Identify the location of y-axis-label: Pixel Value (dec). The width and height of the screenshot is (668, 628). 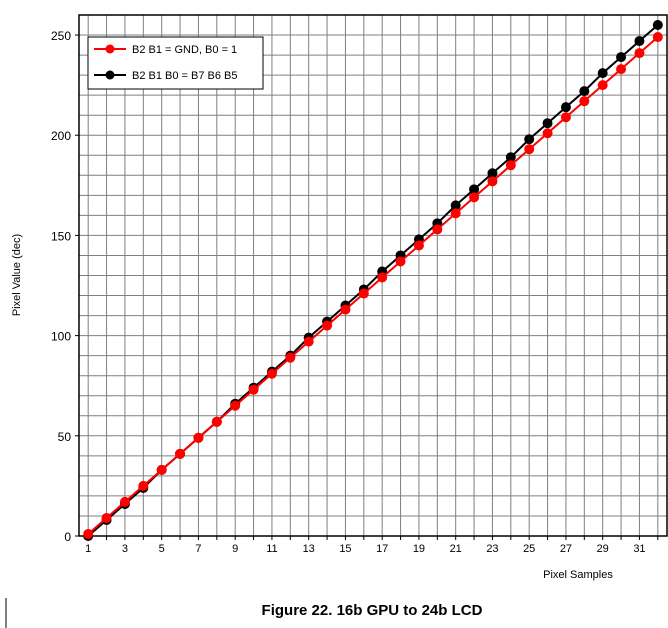
(17, 275).